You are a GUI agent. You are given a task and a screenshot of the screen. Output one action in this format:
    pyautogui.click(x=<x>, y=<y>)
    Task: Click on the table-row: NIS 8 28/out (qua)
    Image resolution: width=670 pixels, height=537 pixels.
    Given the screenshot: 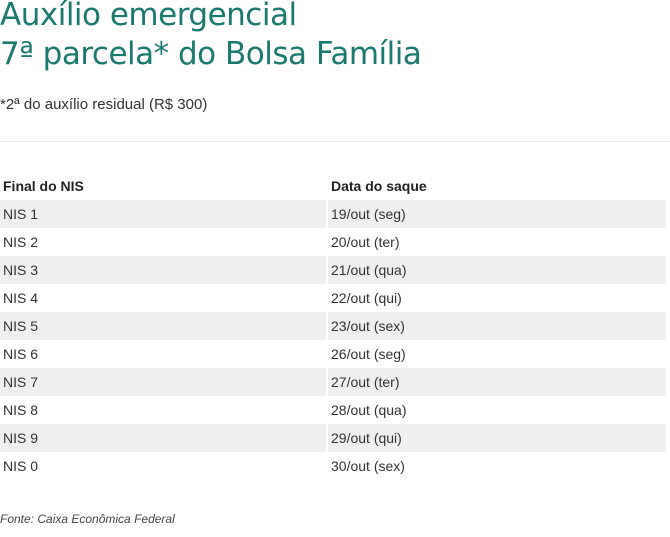 What is the action you would take?
    pyautogui.click(x=333, y=410)
    